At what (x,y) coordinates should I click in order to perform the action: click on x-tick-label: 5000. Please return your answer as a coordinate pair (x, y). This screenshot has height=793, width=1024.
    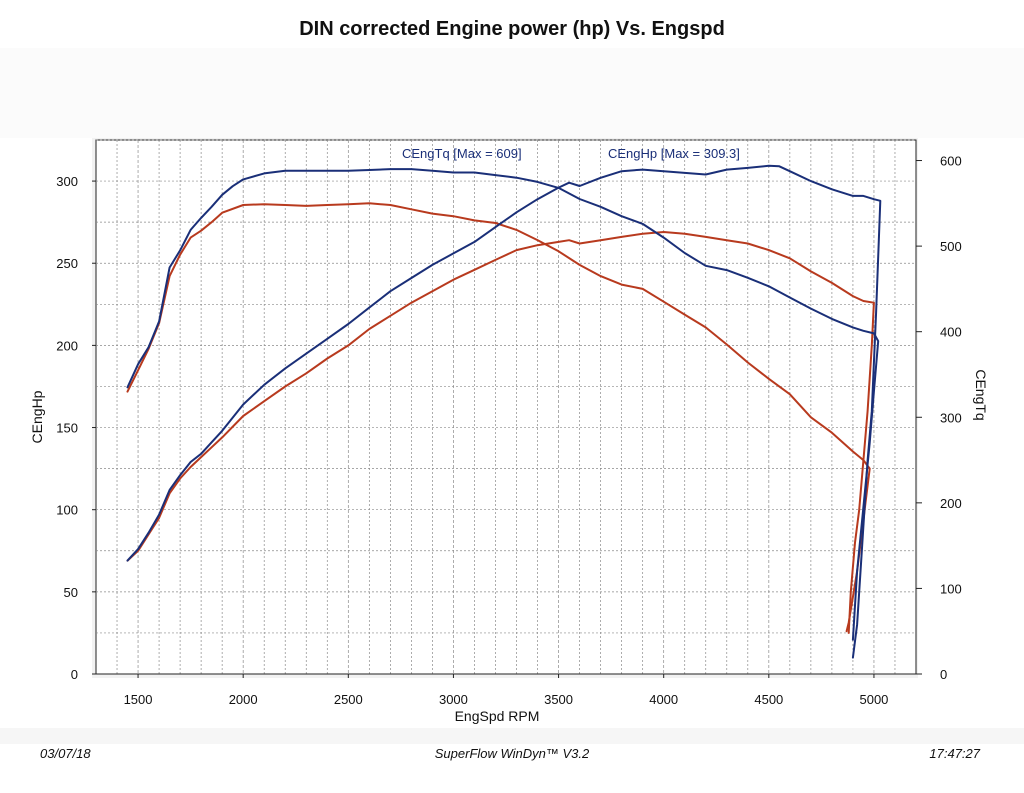
    Looking at the image, I should click on (873, 699).